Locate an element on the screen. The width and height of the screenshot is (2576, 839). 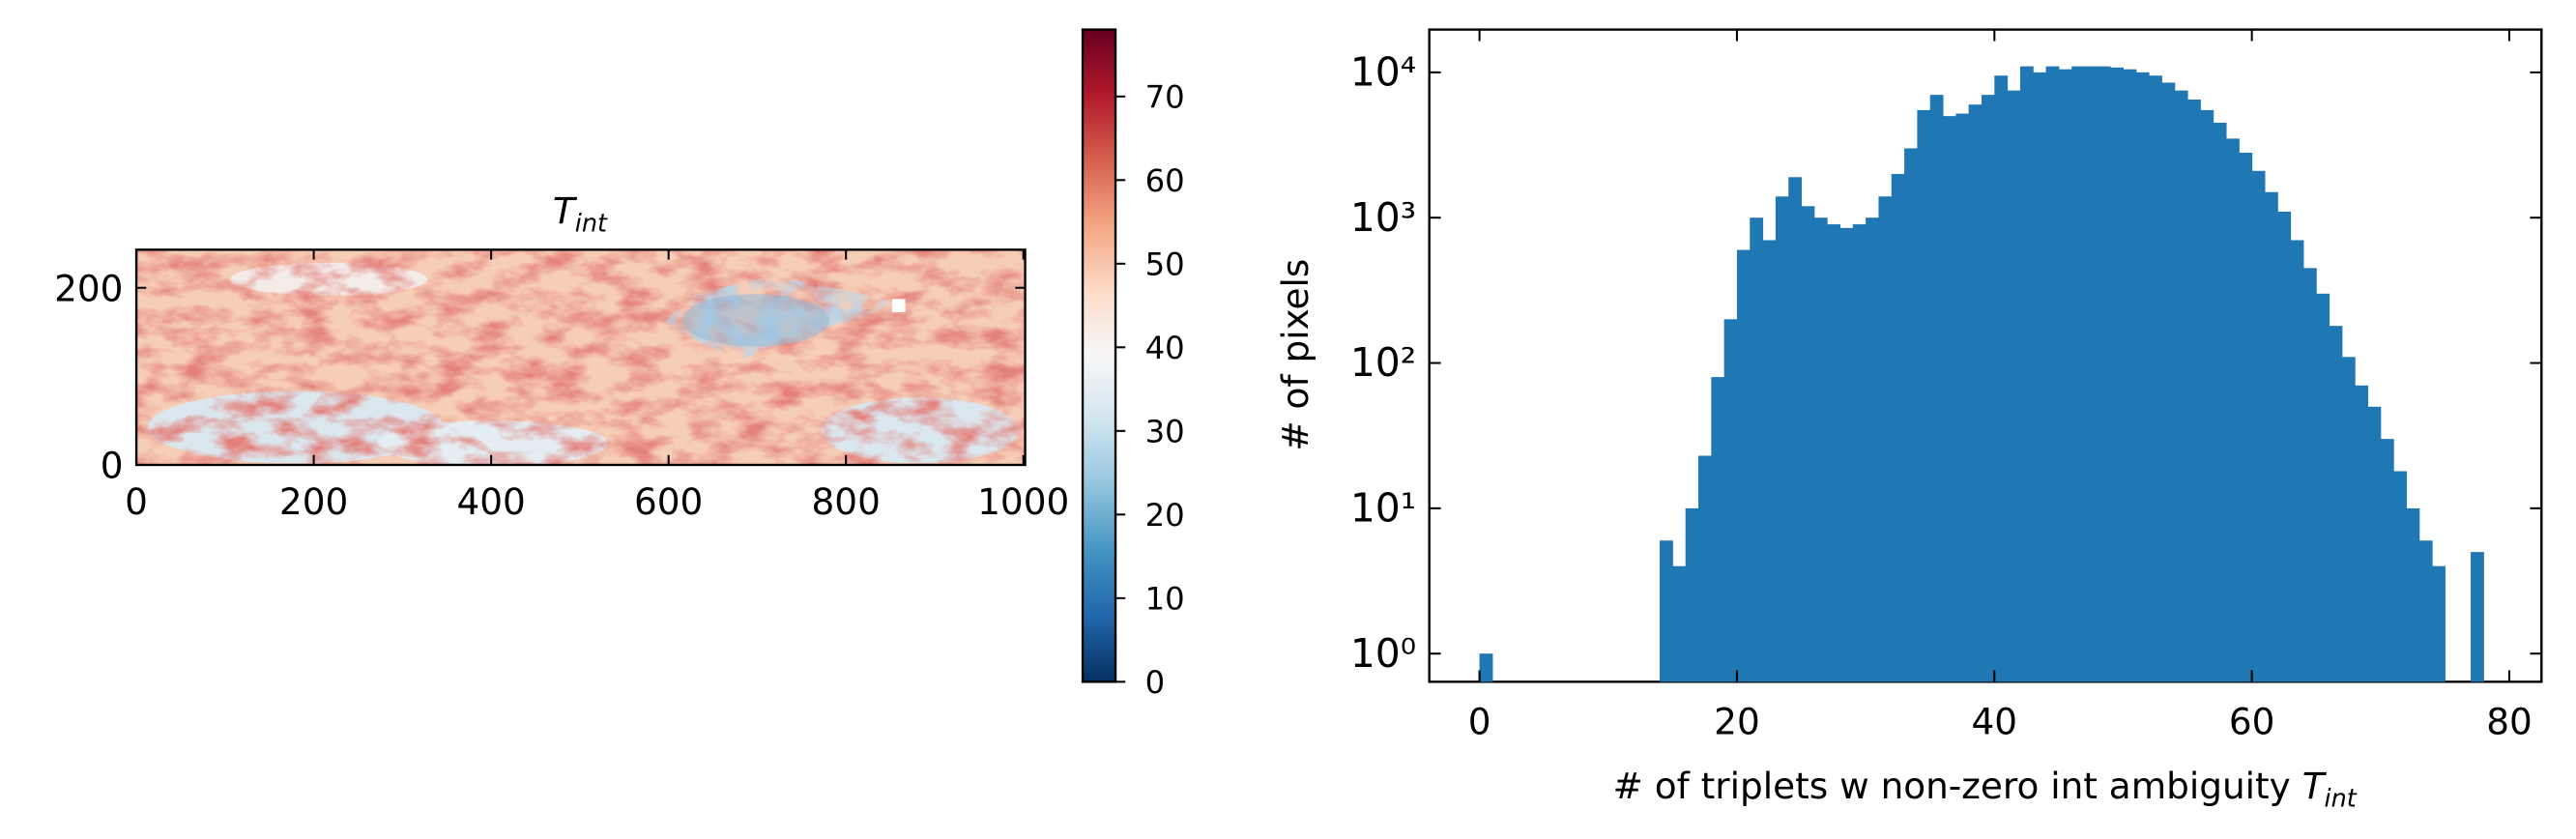
colorbar-frame is located at coordinates (1099, 355).